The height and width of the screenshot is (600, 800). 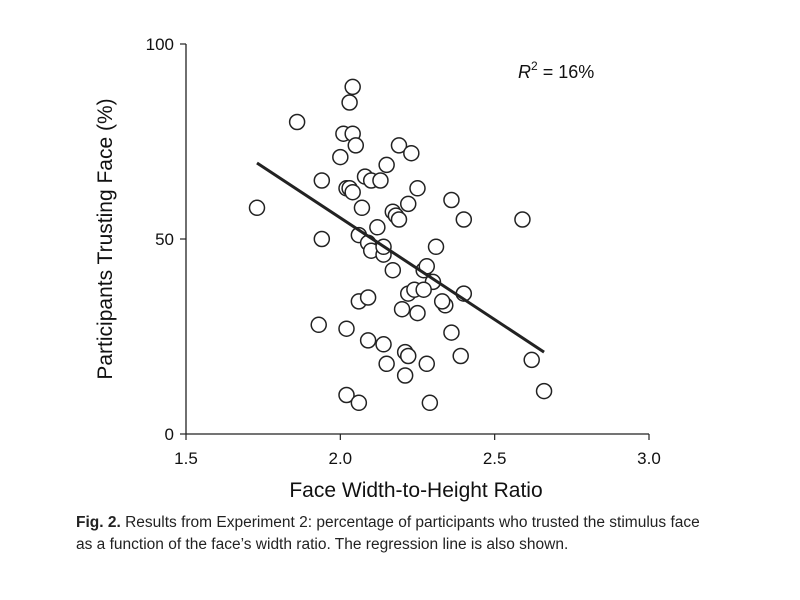 What do you see at coordinates (164, 239) in the screenshot?
I see `y-tick-label: 50` at bounding box center [164, 239].